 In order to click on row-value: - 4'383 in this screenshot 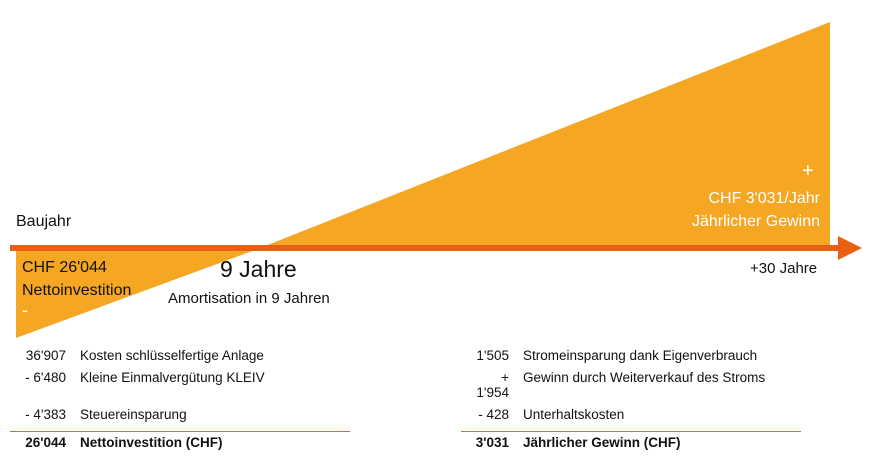, I will do `click(45, 414)`.